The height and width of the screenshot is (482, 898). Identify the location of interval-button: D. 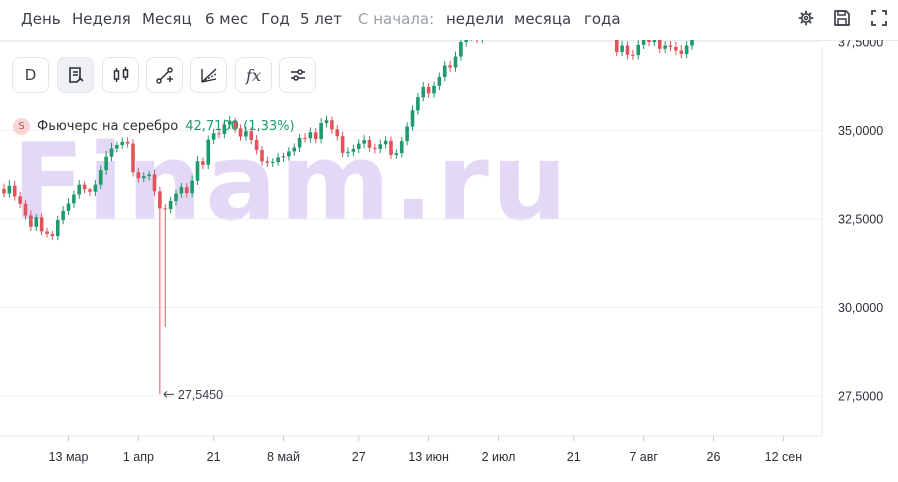
(30, 75).